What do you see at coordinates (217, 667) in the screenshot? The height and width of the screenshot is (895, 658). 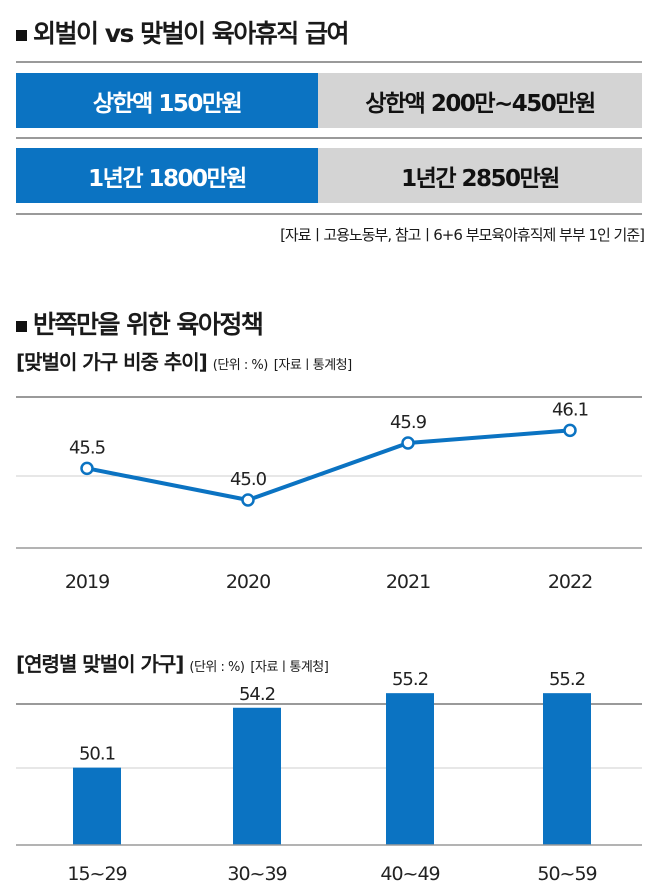 I see `bar-chart-unit: (단위 : %)` at bounding box center [217, 667].